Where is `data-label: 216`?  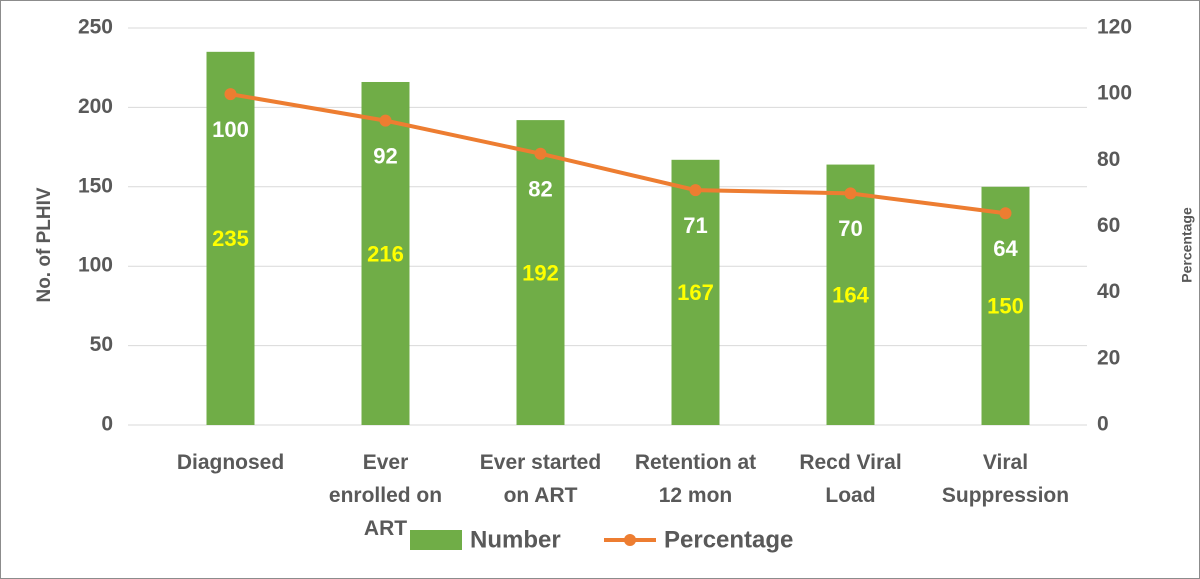 data-label: 216 is located at coordinates (385, 253).